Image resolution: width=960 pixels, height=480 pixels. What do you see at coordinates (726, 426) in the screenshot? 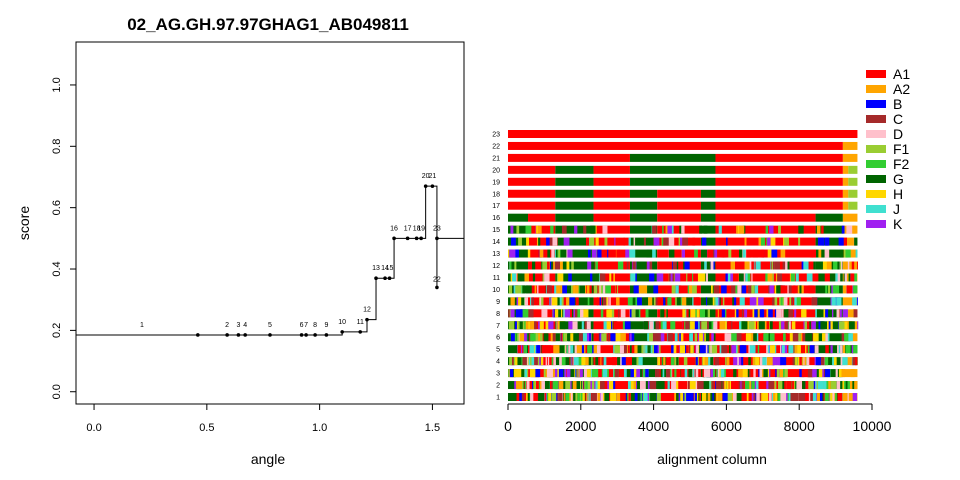
I see `x-tick-label-right: 6000` at bounding box center [726, 426].